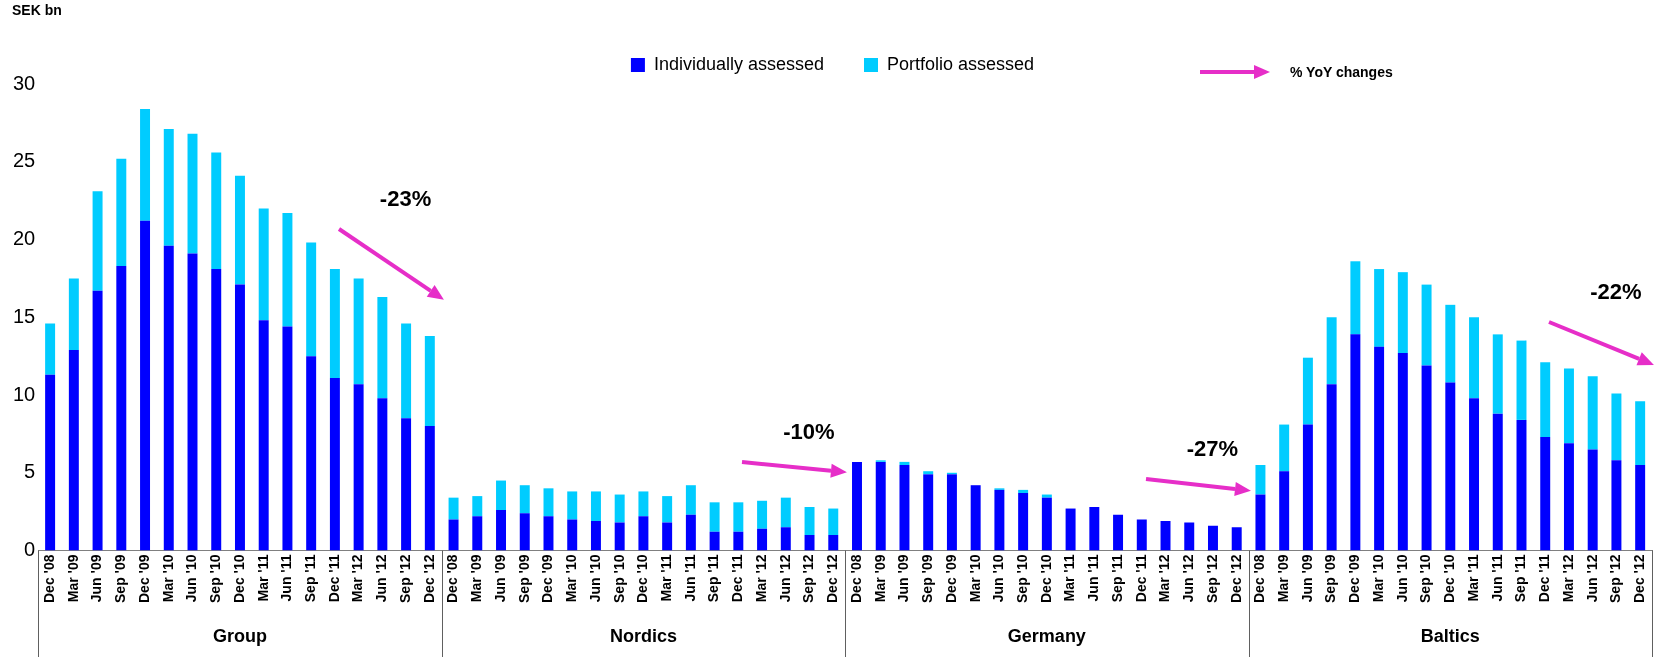 The height and width of the screenshot is (659, 1661). Describe the element at coordinates (30, 471) in the screenshot. I see `y-tick-label: 5` at that location.